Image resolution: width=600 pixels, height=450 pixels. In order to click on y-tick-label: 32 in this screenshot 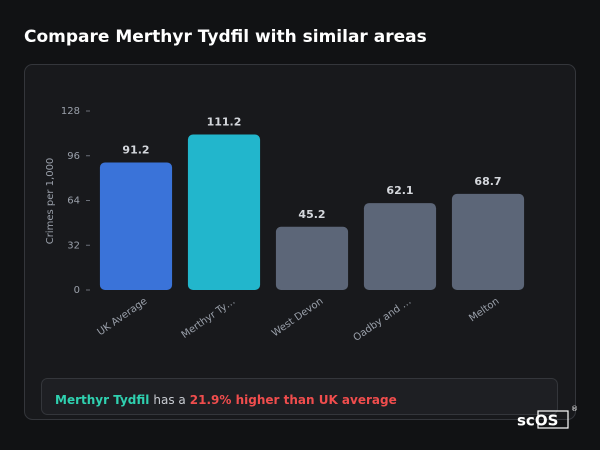, I will do `click(73, 245)`.